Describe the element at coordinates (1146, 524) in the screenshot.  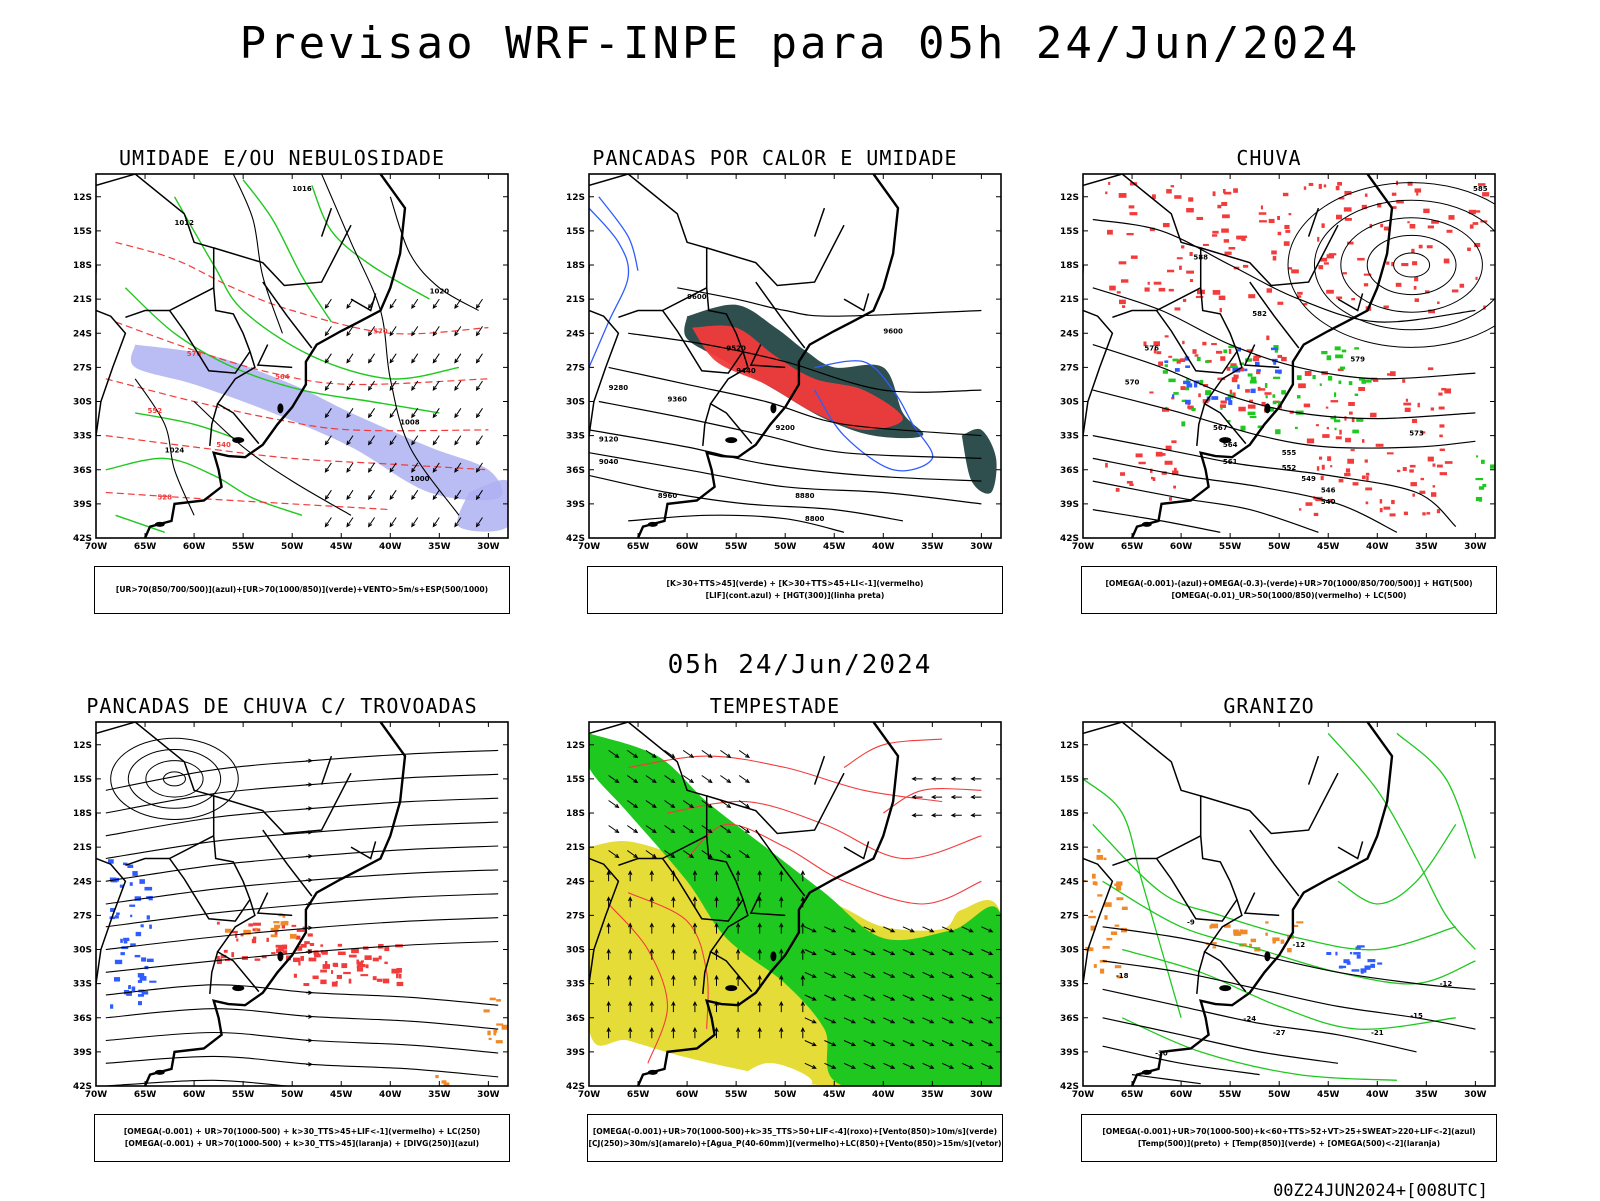
I see `peninsula-marker` at that location.